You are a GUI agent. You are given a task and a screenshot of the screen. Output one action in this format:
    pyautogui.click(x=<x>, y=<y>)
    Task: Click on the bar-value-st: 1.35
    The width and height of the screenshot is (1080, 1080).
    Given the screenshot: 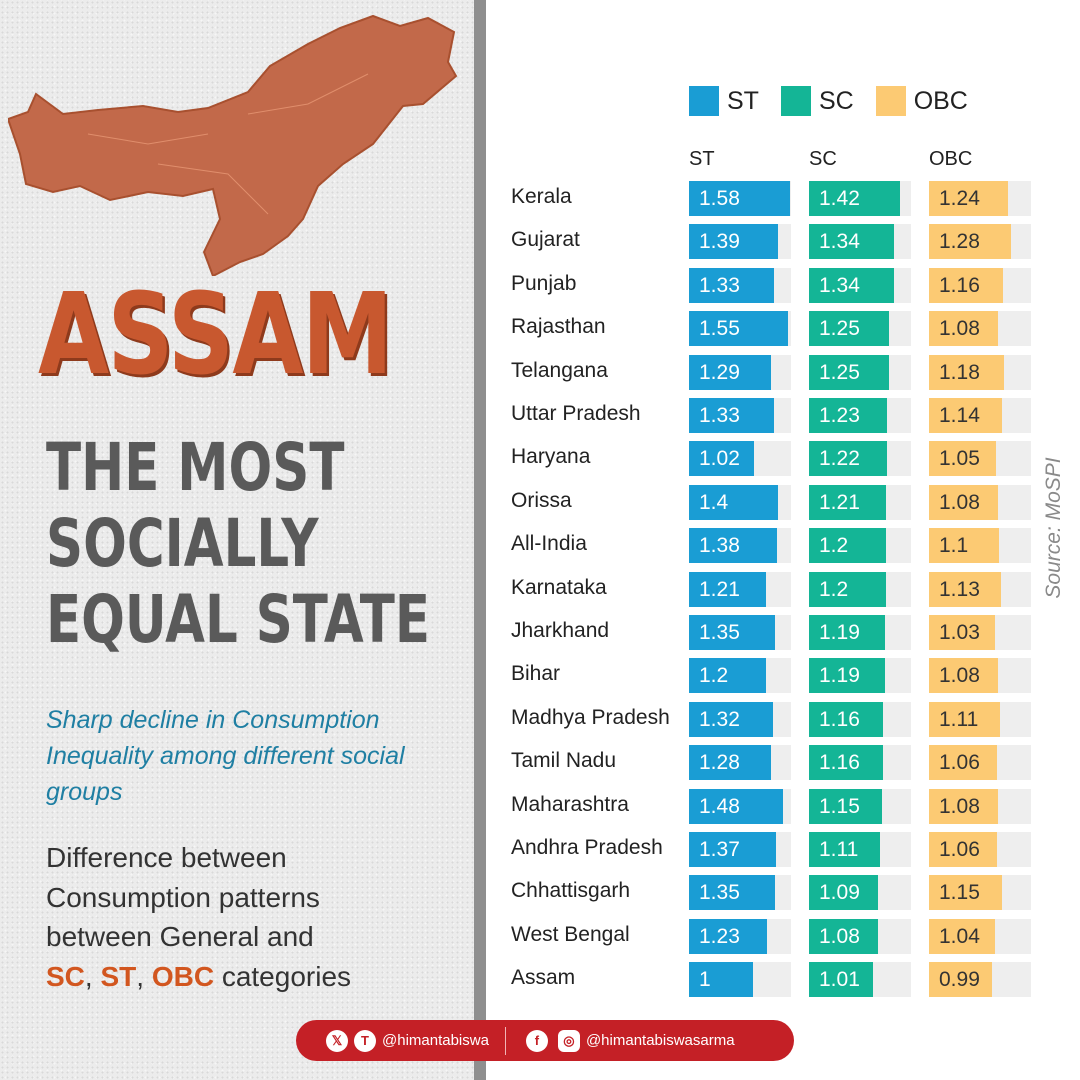 What is the action you would take?
    pyautogui.click(x=719, y=632)
    